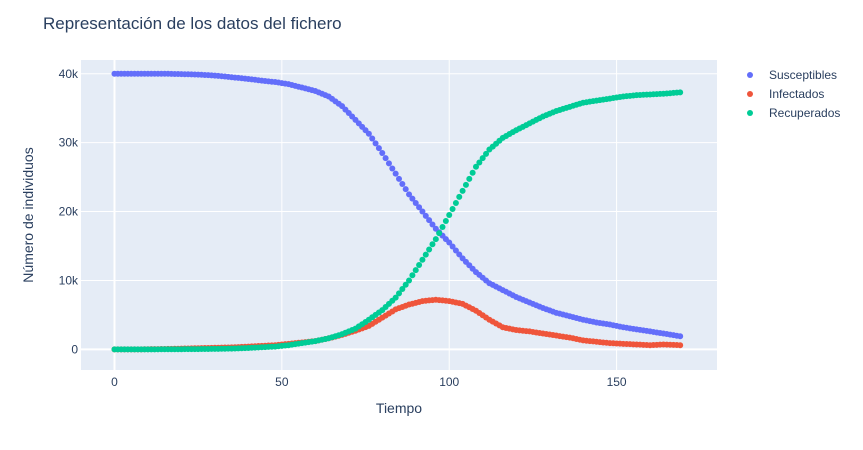 This screenshot has height=450, width=863. Describe the element at coordinates (74, 349) in the screenshot. I see `y-tick-label: 0` at that location.